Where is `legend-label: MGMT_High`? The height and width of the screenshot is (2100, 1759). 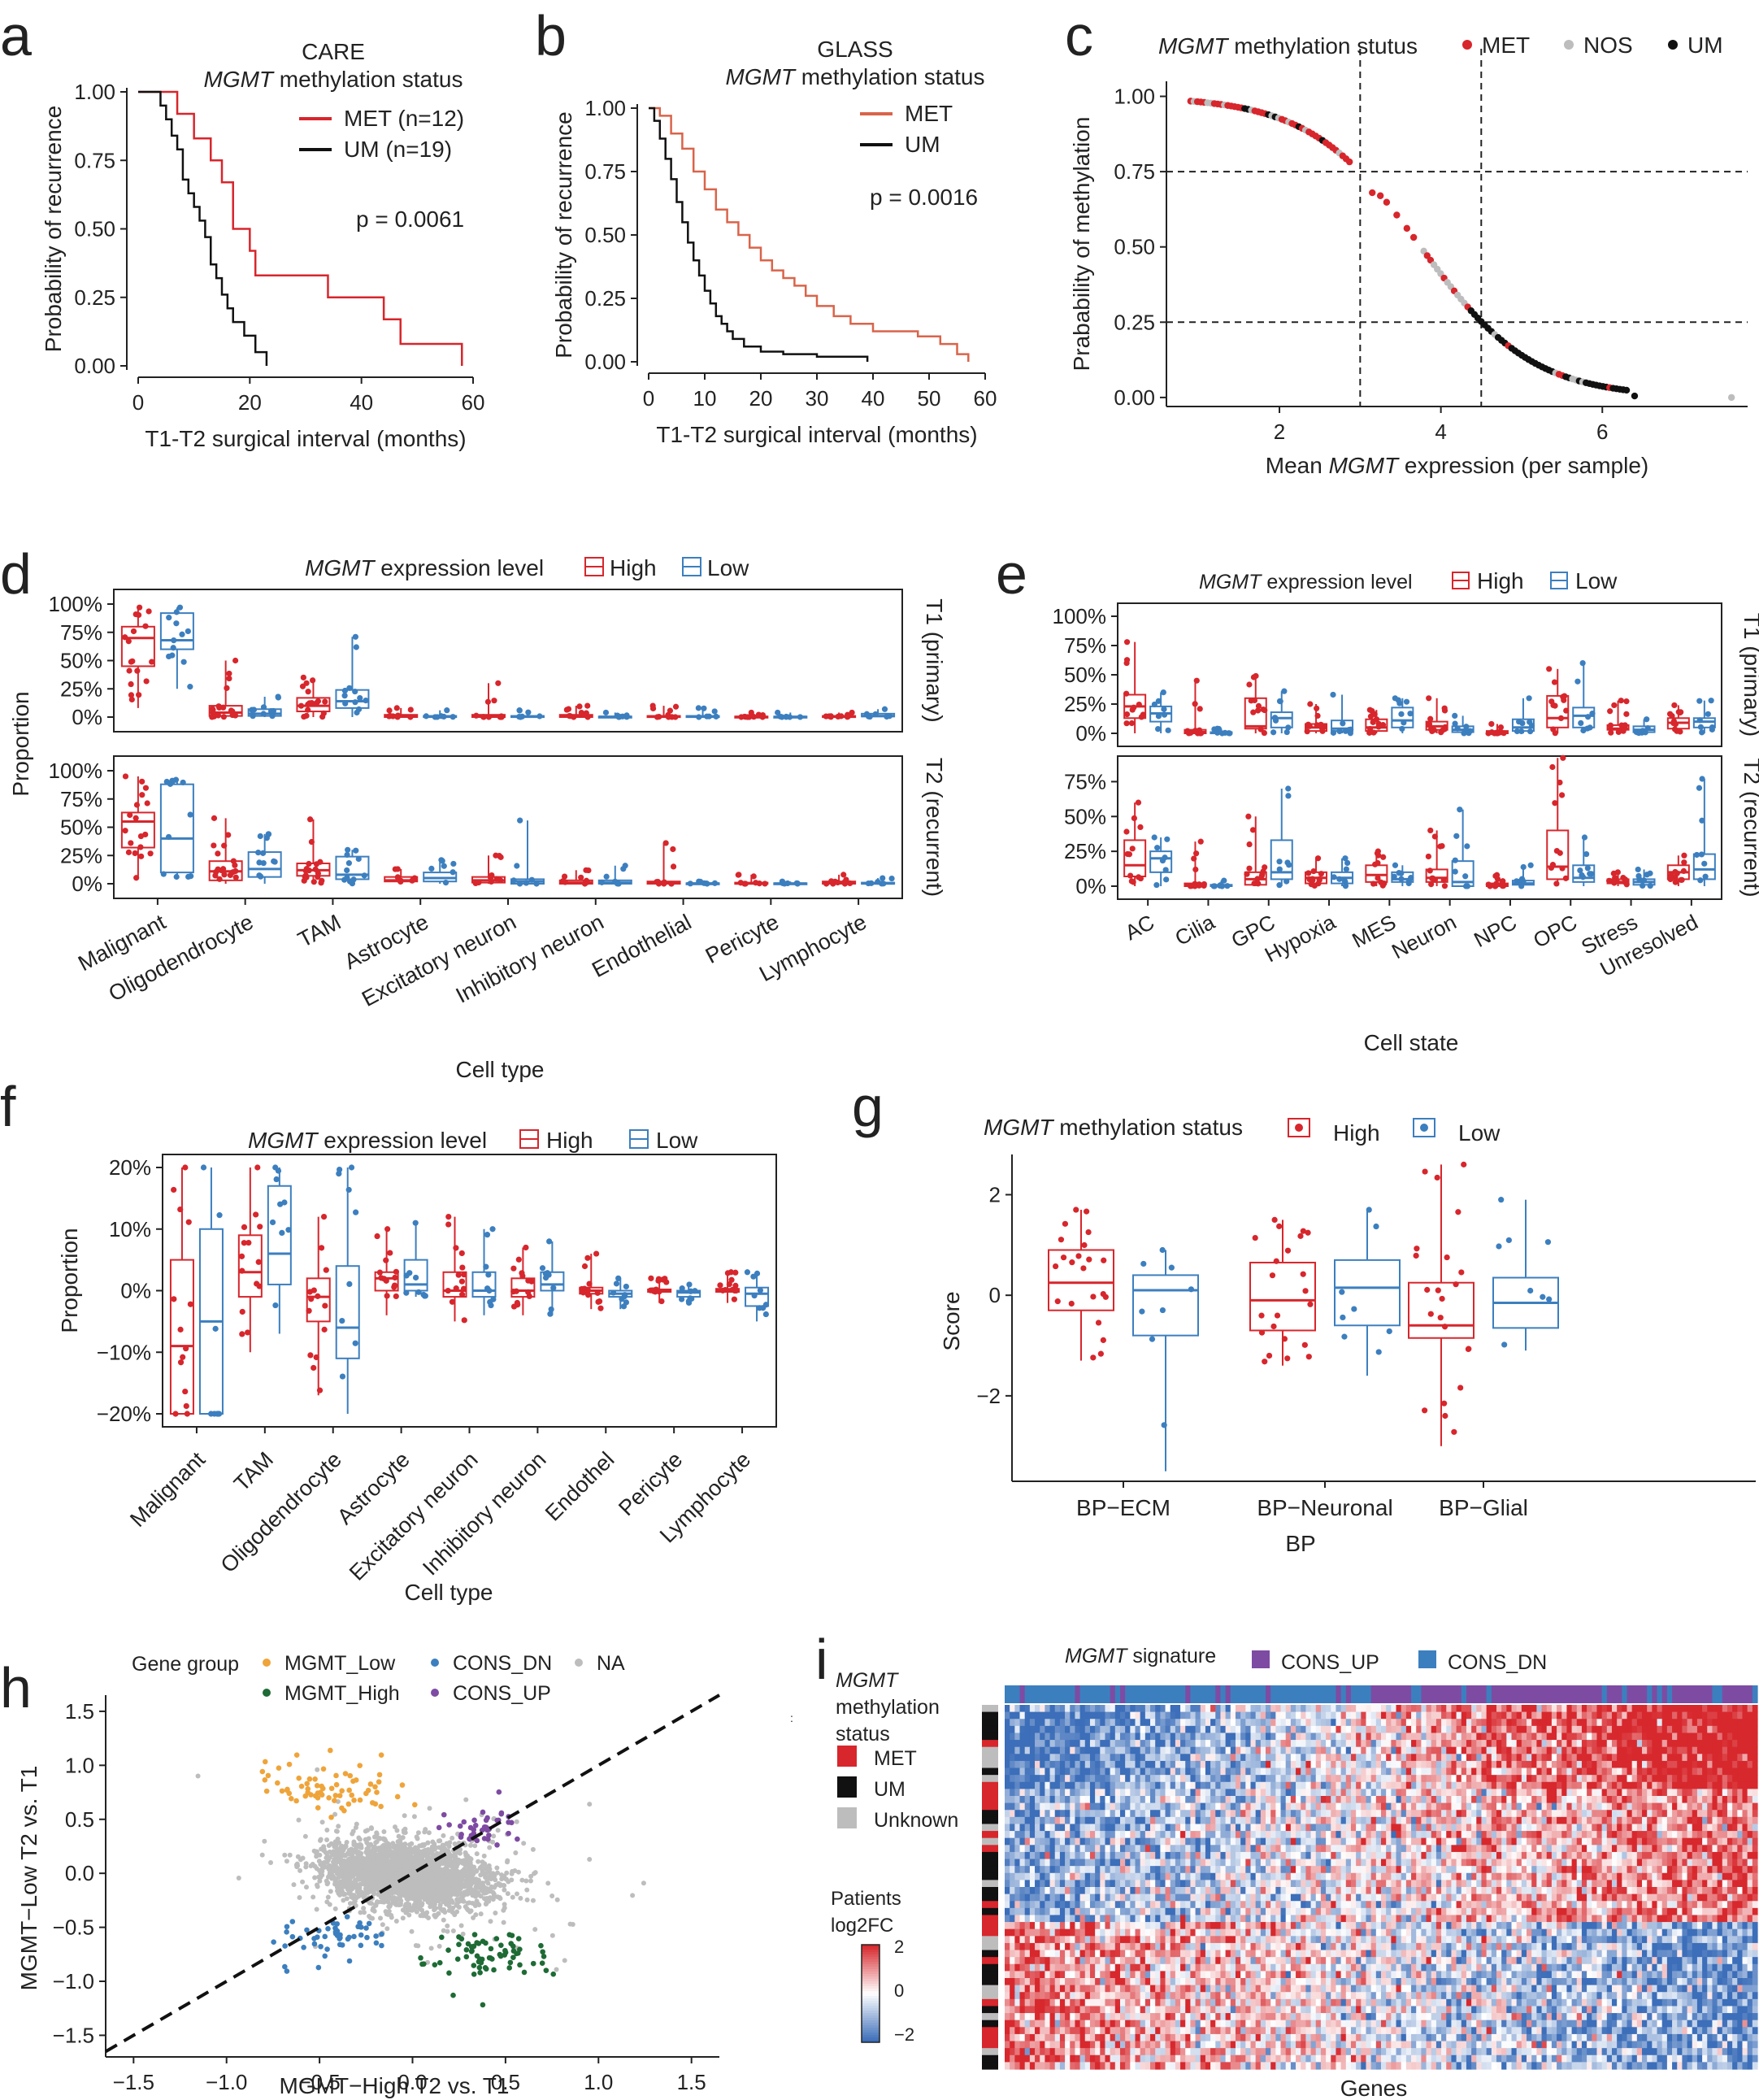 legend-label: MGMT_High is located at coordinates (342, 1693).